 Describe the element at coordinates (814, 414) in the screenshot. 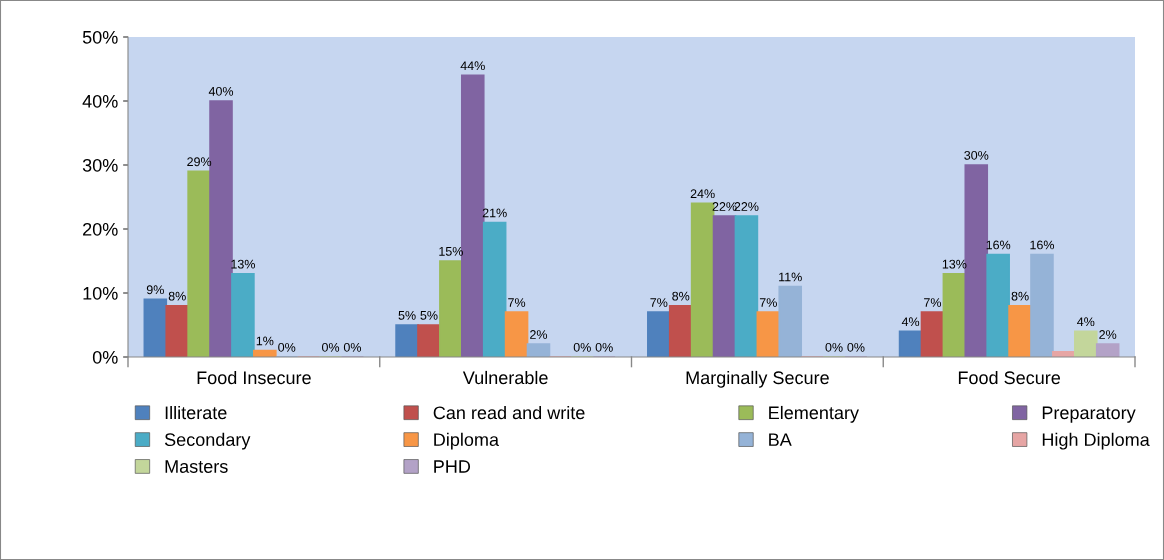

I see `legend-label: Elementary` at that location.